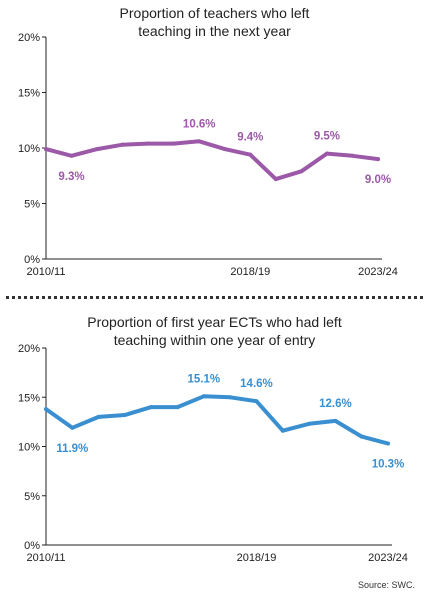  What do you see at coordinates (335, 404) in the screenshot?
I see `data-label: 12.6%` at bounding box center [335, 404].